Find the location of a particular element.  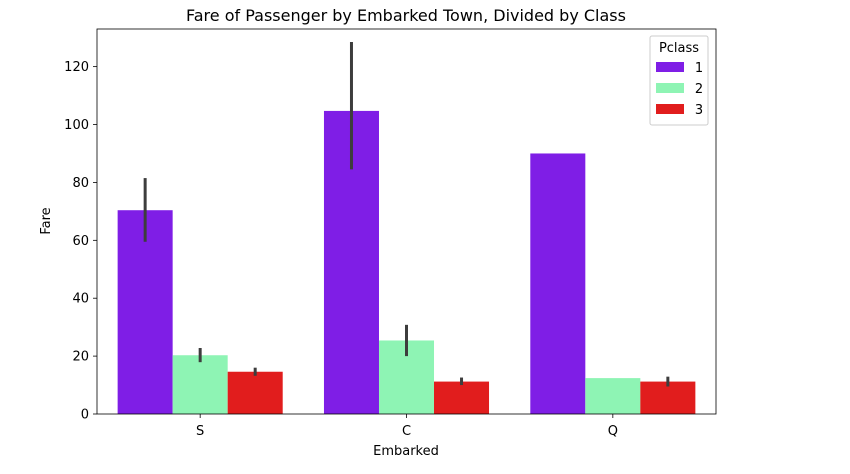

bar-class-3-C is located at coordinates (462, 397).